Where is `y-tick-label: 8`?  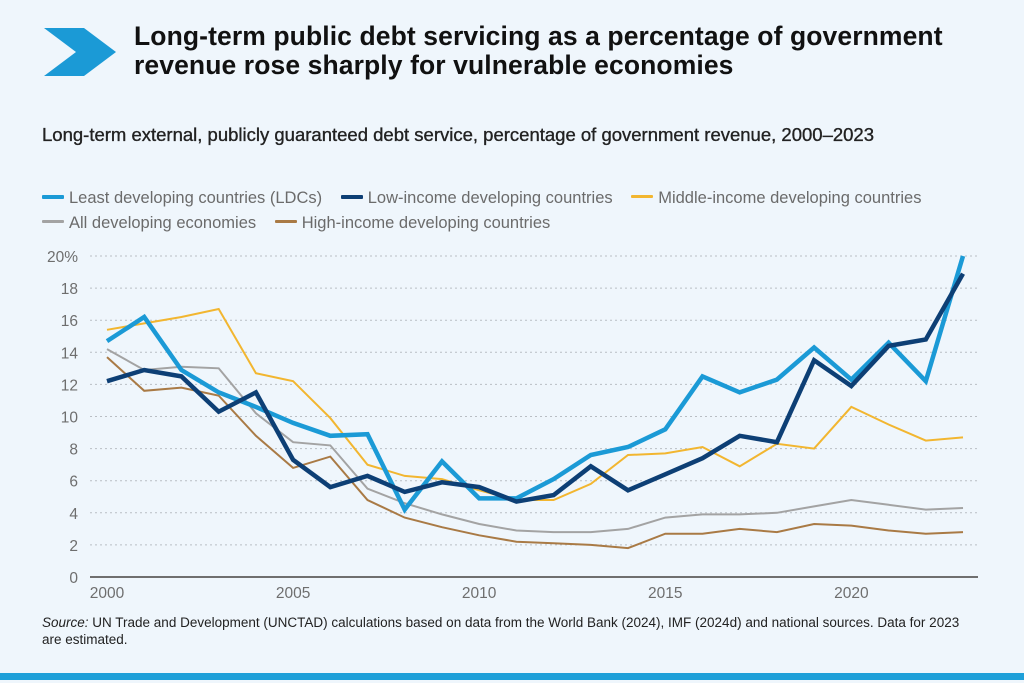
y-tick-label: 8 is located at coordinates (73, 450).